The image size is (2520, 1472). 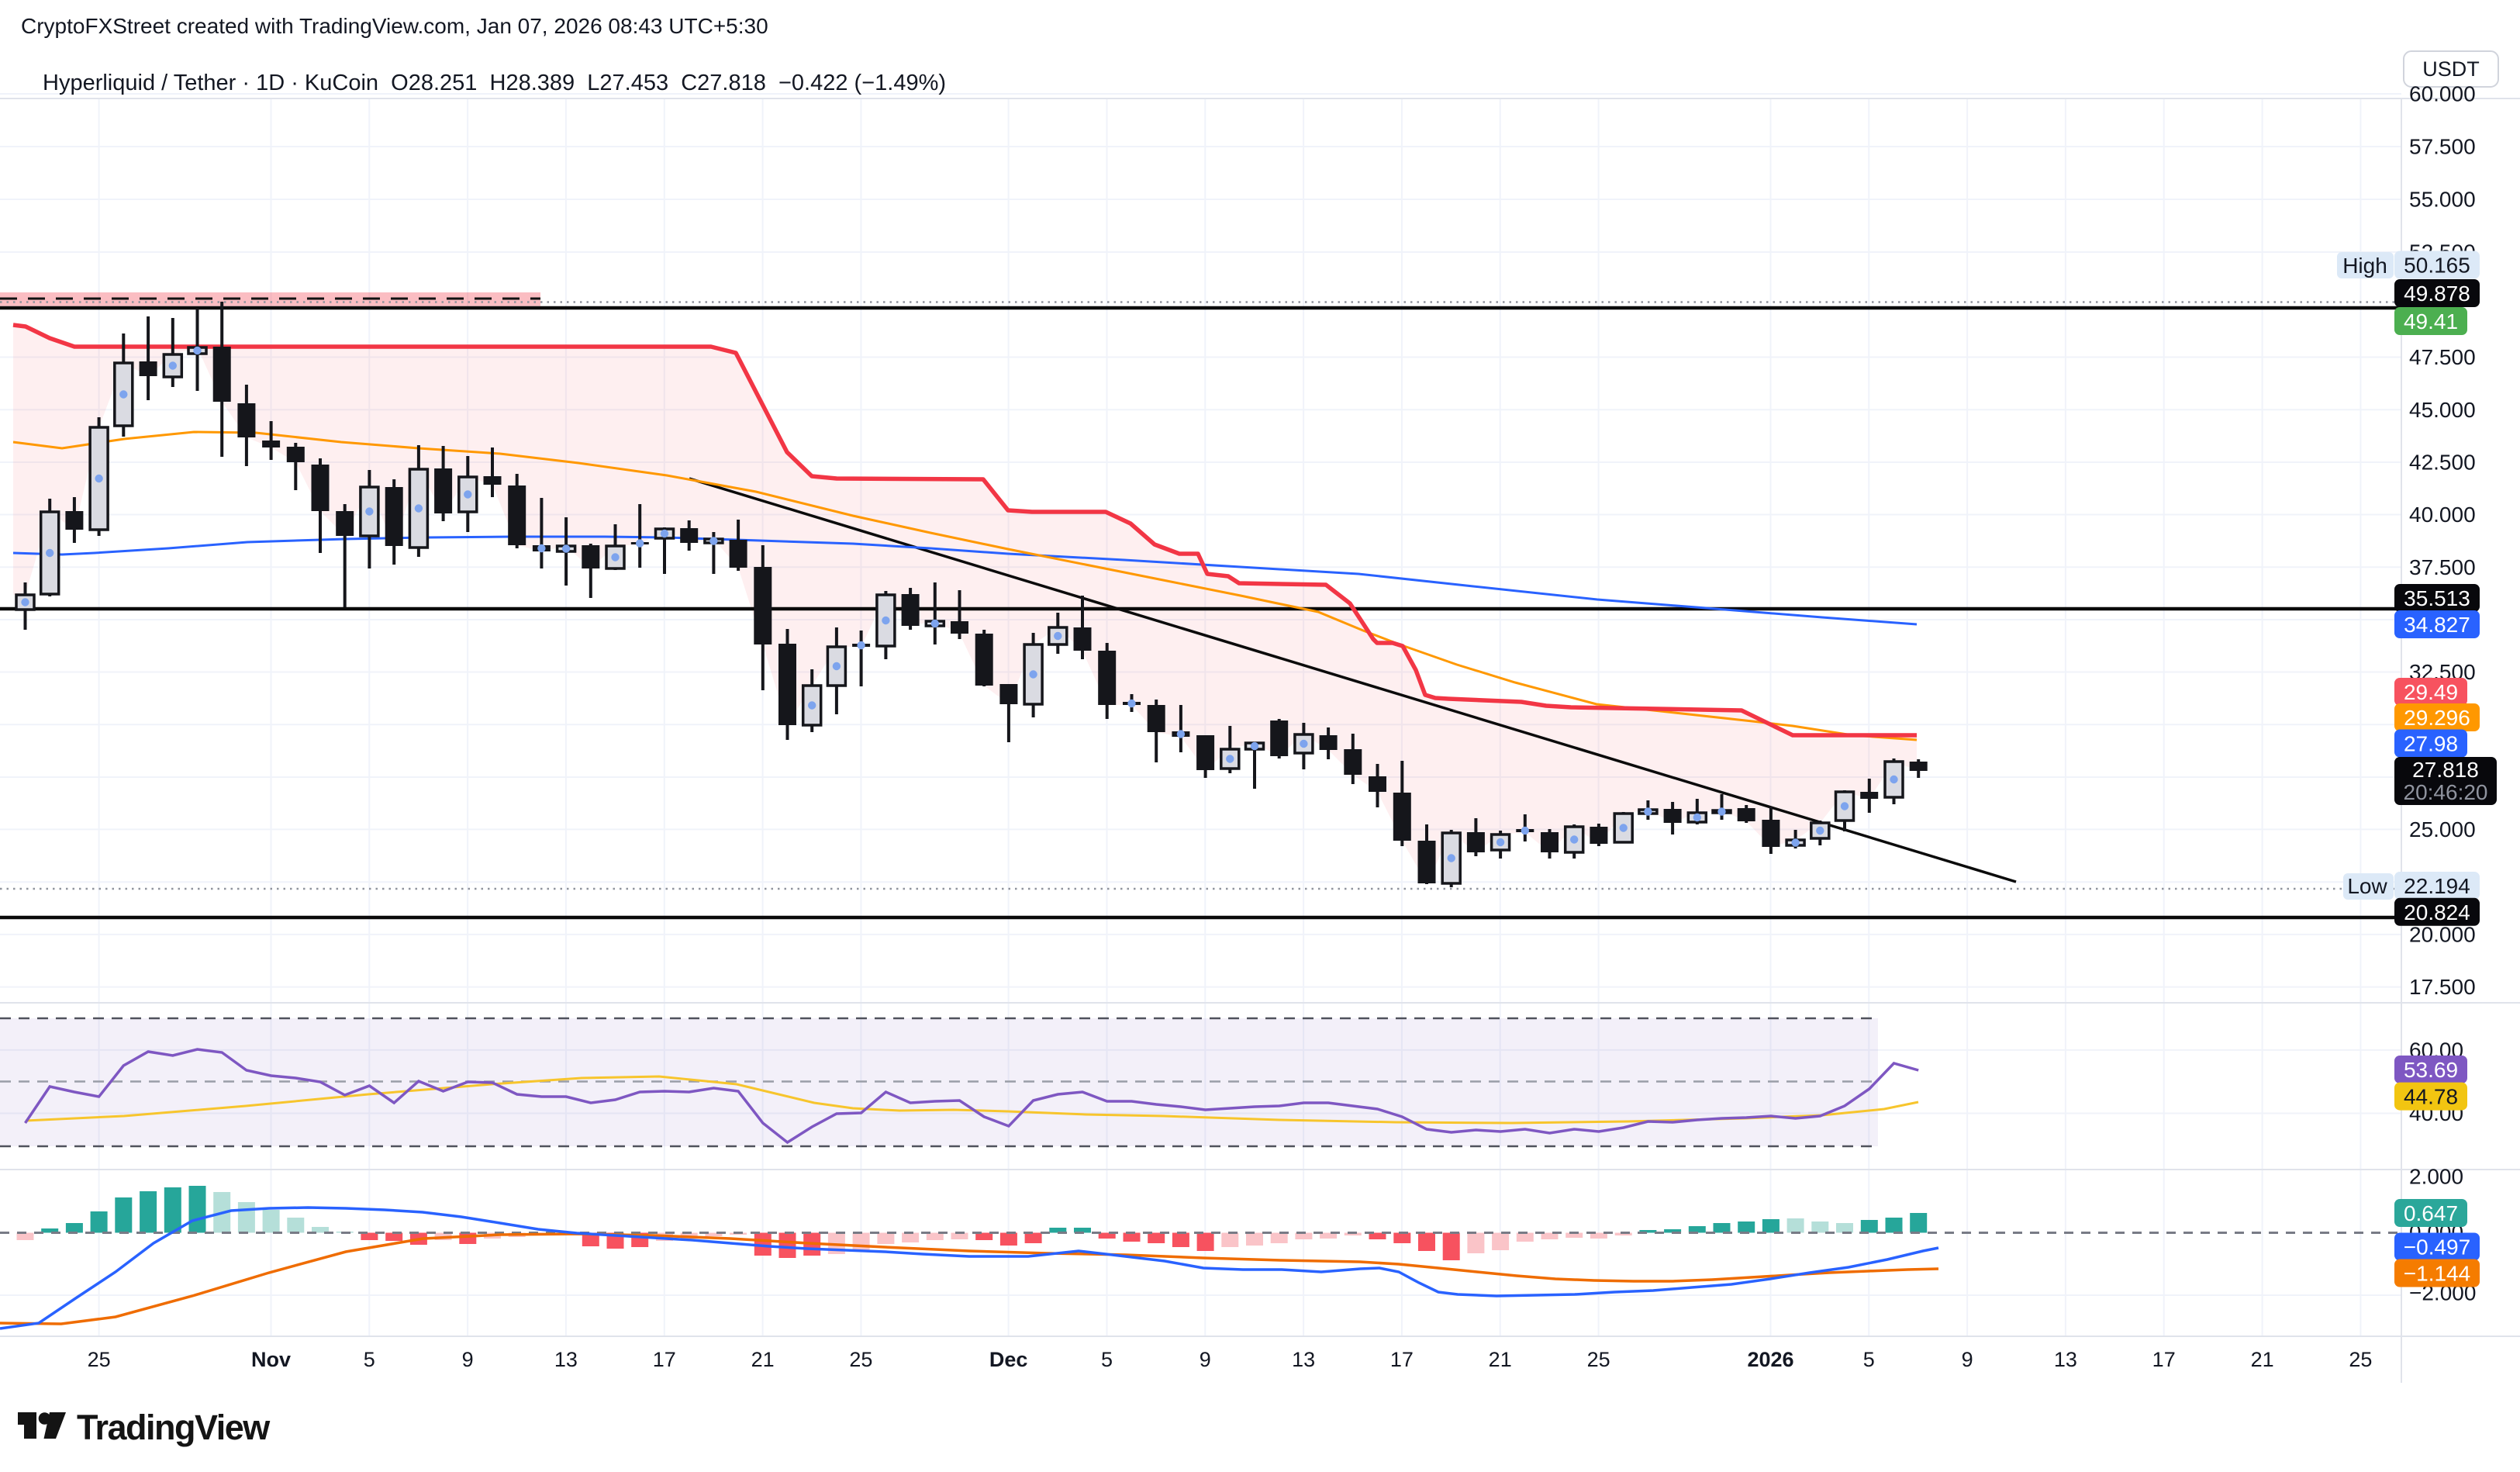 What do you see at coordinates (2442, 515) in the screenshot?
I see `svg-text: 40.000` at bounding box center [2442, 515].